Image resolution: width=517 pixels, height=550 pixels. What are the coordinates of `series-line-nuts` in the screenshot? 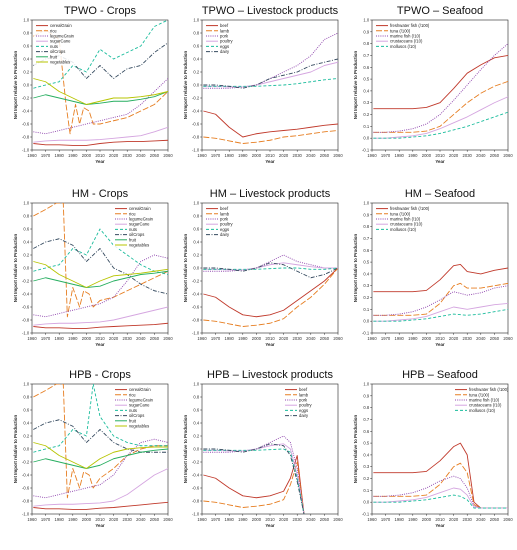 It's located at (100, 54).